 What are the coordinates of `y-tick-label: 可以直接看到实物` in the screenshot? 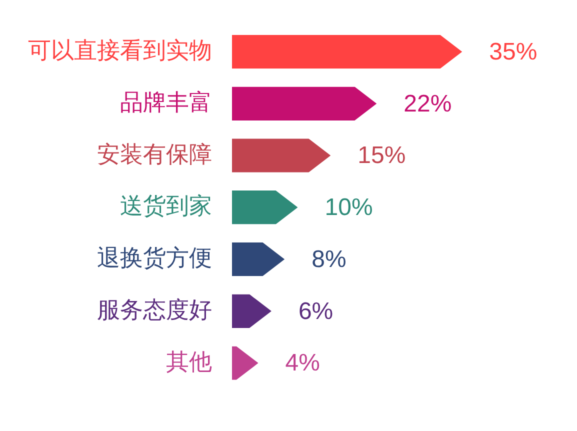 It's located at (120, 50).